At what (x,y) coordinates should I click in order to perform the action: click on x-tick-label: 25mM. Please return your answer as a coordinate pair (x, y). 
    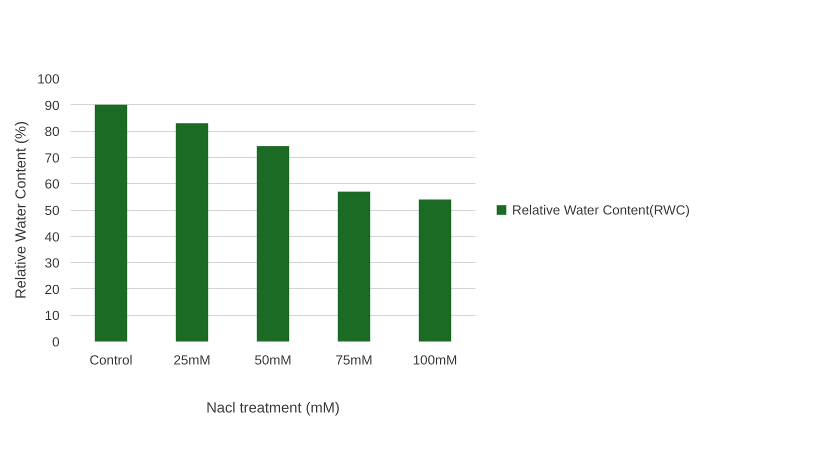
    Looking at the image, I should click on (192, 360).